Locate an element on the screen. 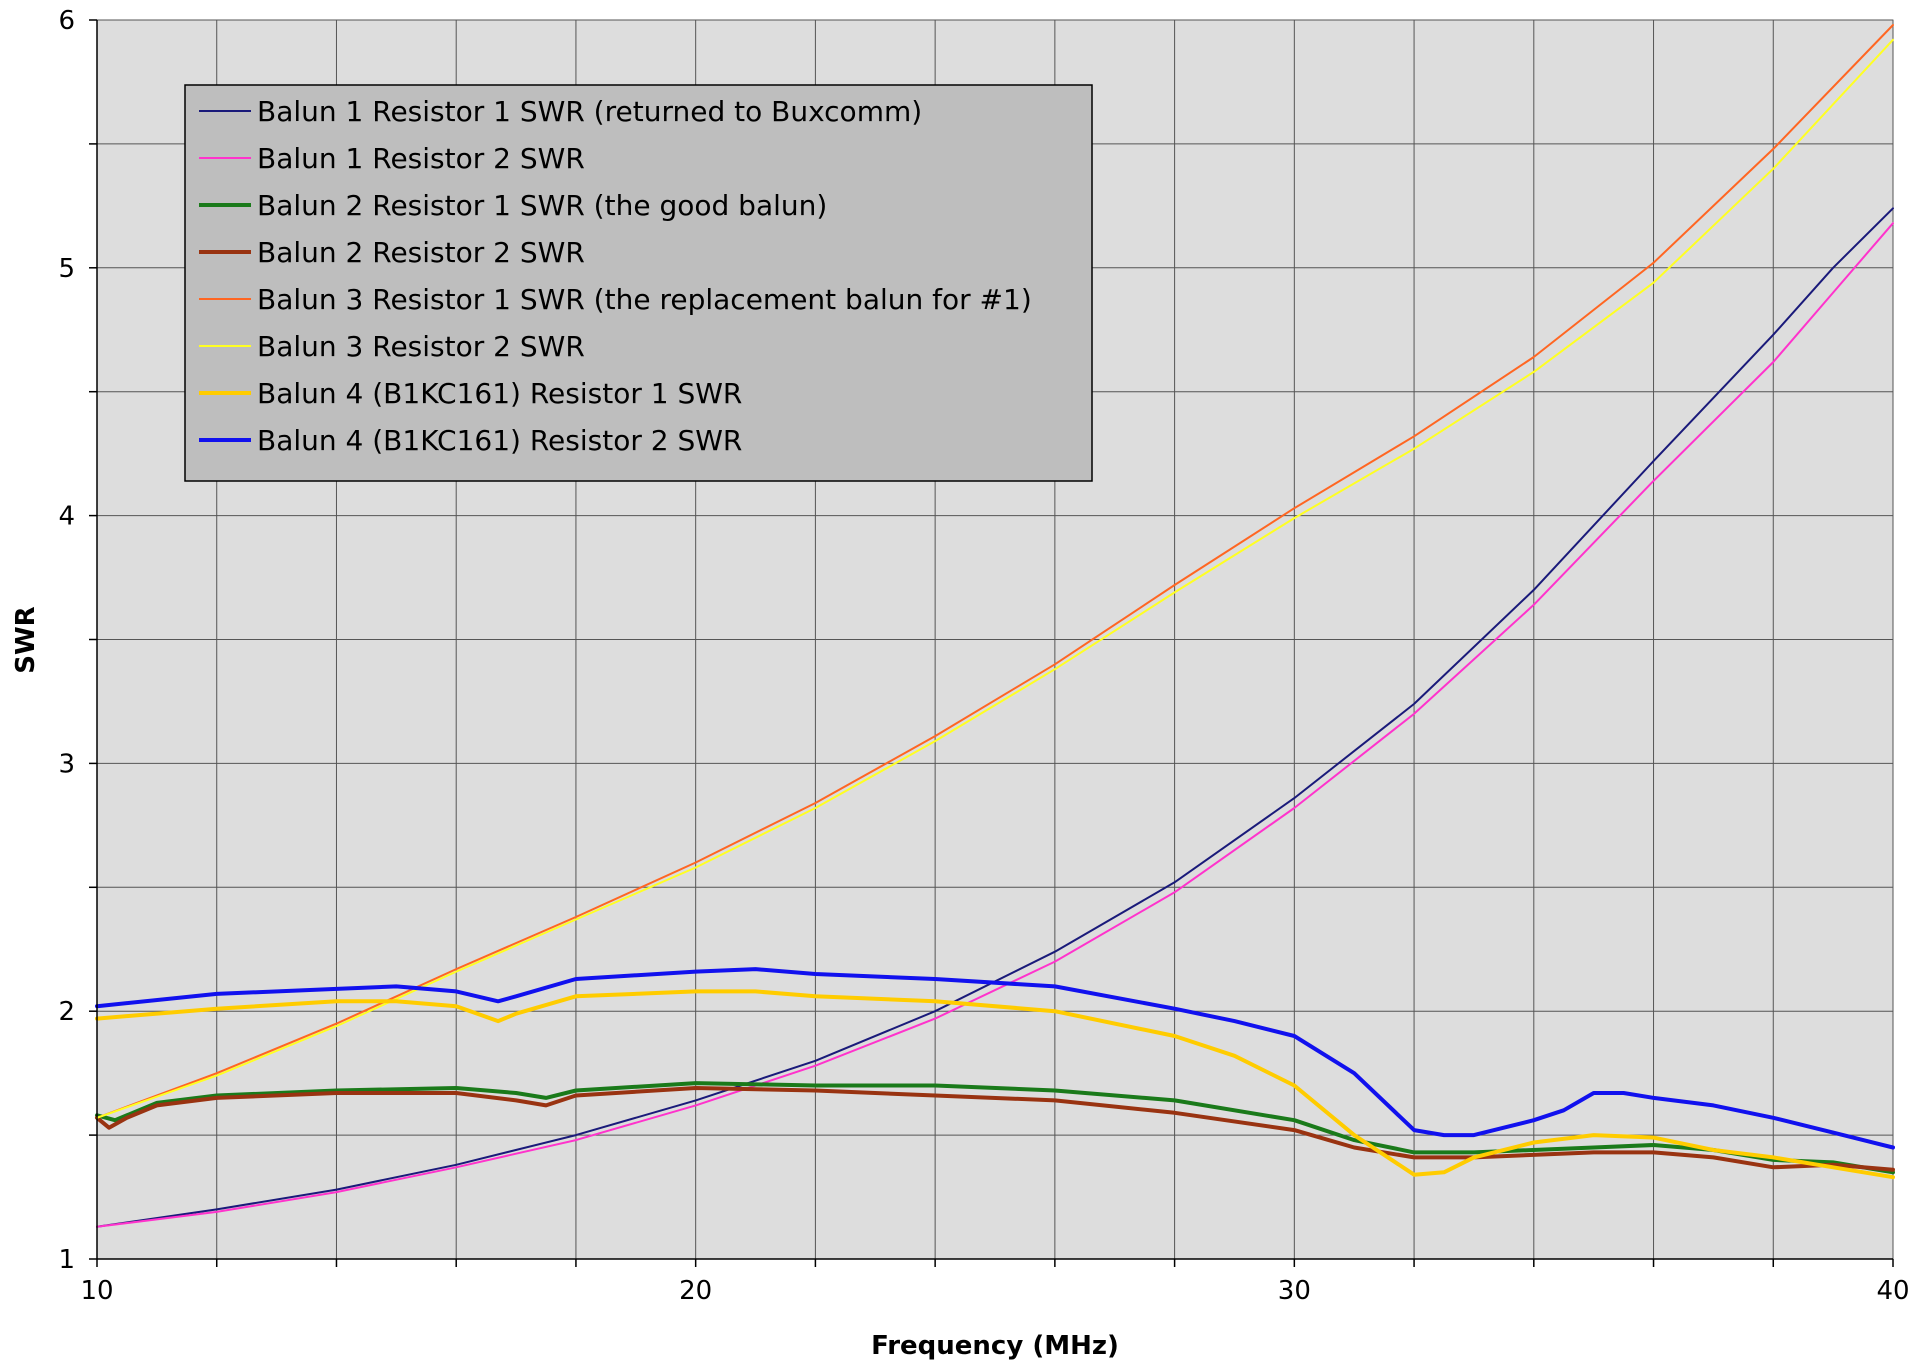 The width and height of the screenshot is (1923, 1364). y-tick-label: 2 is located at coordinates (66, 1012).